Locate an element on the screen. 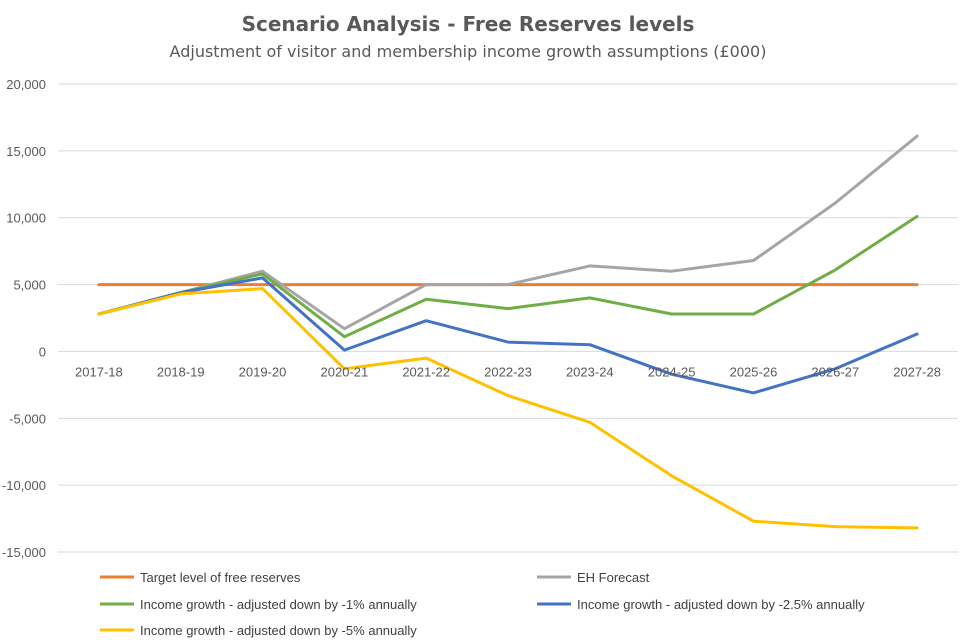 This screenshot has height=640, width=960. x-tick-label: 2026-27 is located at coordinates (835, 371).